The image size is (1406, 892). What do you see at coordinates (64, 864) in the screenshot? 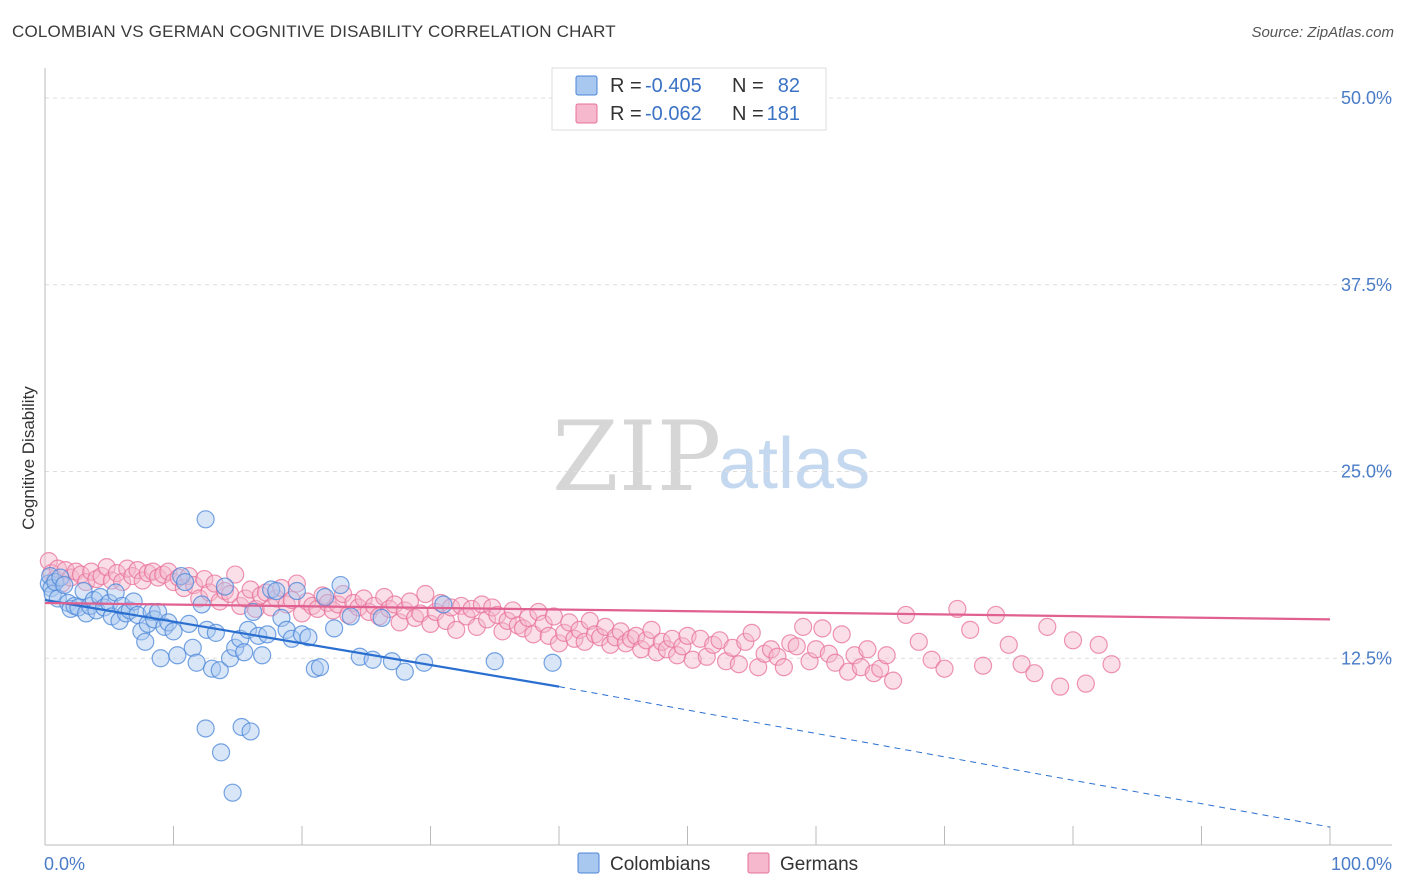
I see `x-tick-label-min: 0.0%` at bounding box center [64, 864].